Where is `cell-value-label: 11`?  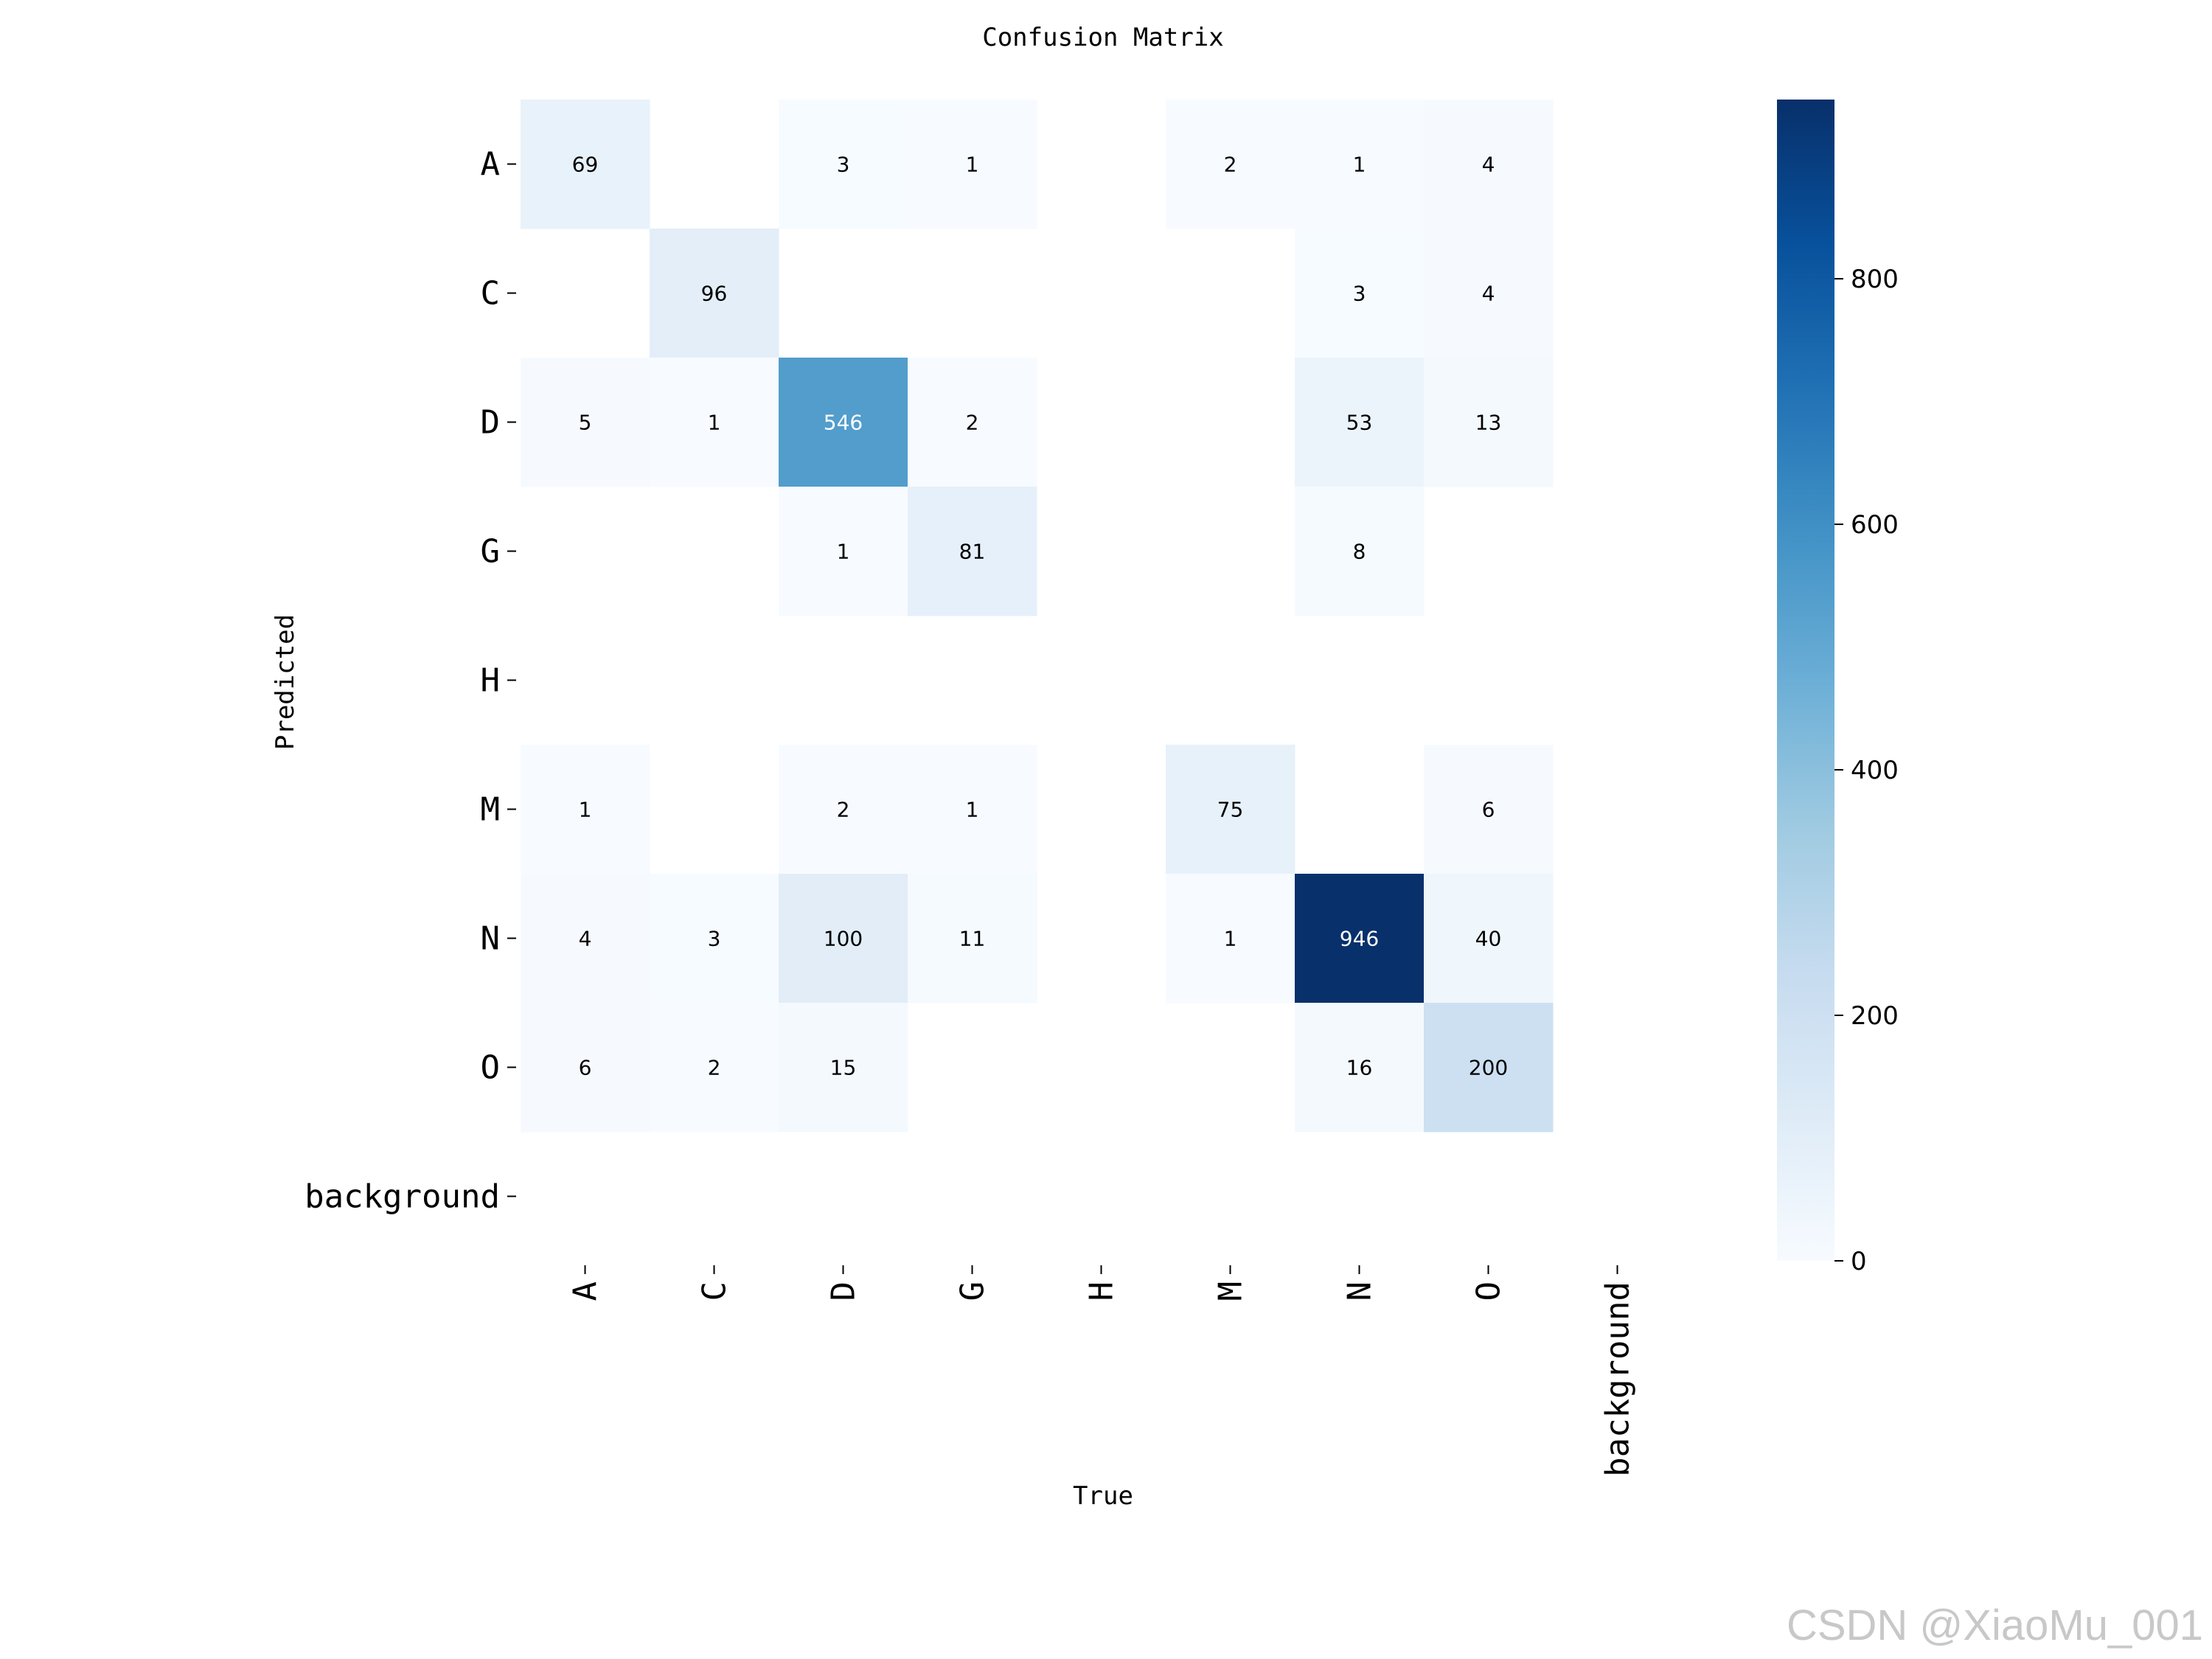
cell-value-label: 11 is located at coordinates (972, 939).